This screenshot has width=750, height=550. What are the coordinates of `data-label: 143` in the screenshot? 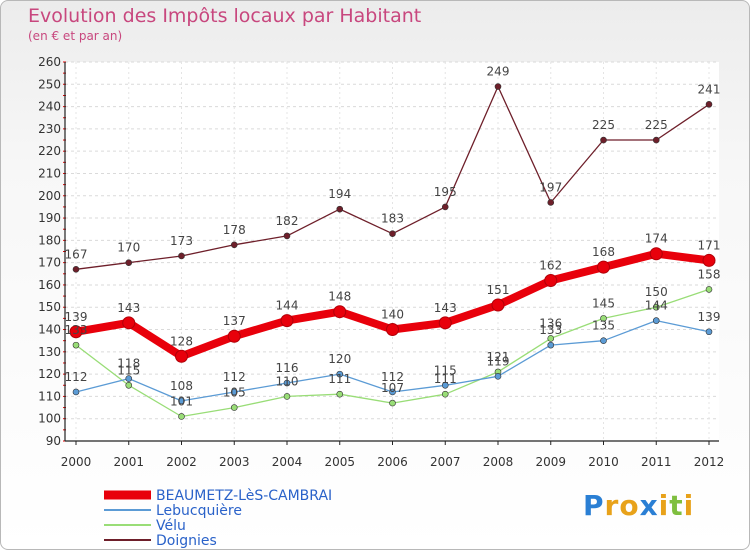 It's located at (445, 308).